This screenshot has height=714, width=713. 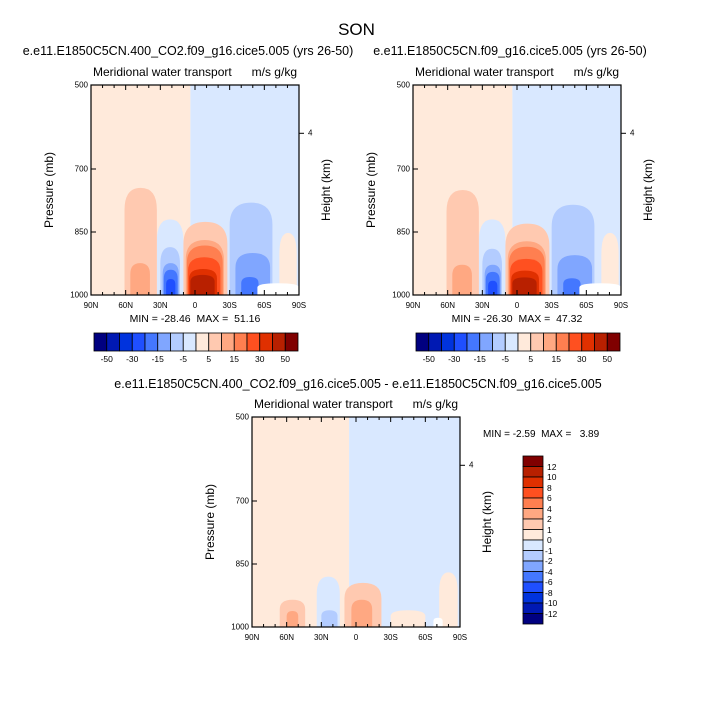 I want to click on colorbar-label: 10, so click(x=552, y=477).